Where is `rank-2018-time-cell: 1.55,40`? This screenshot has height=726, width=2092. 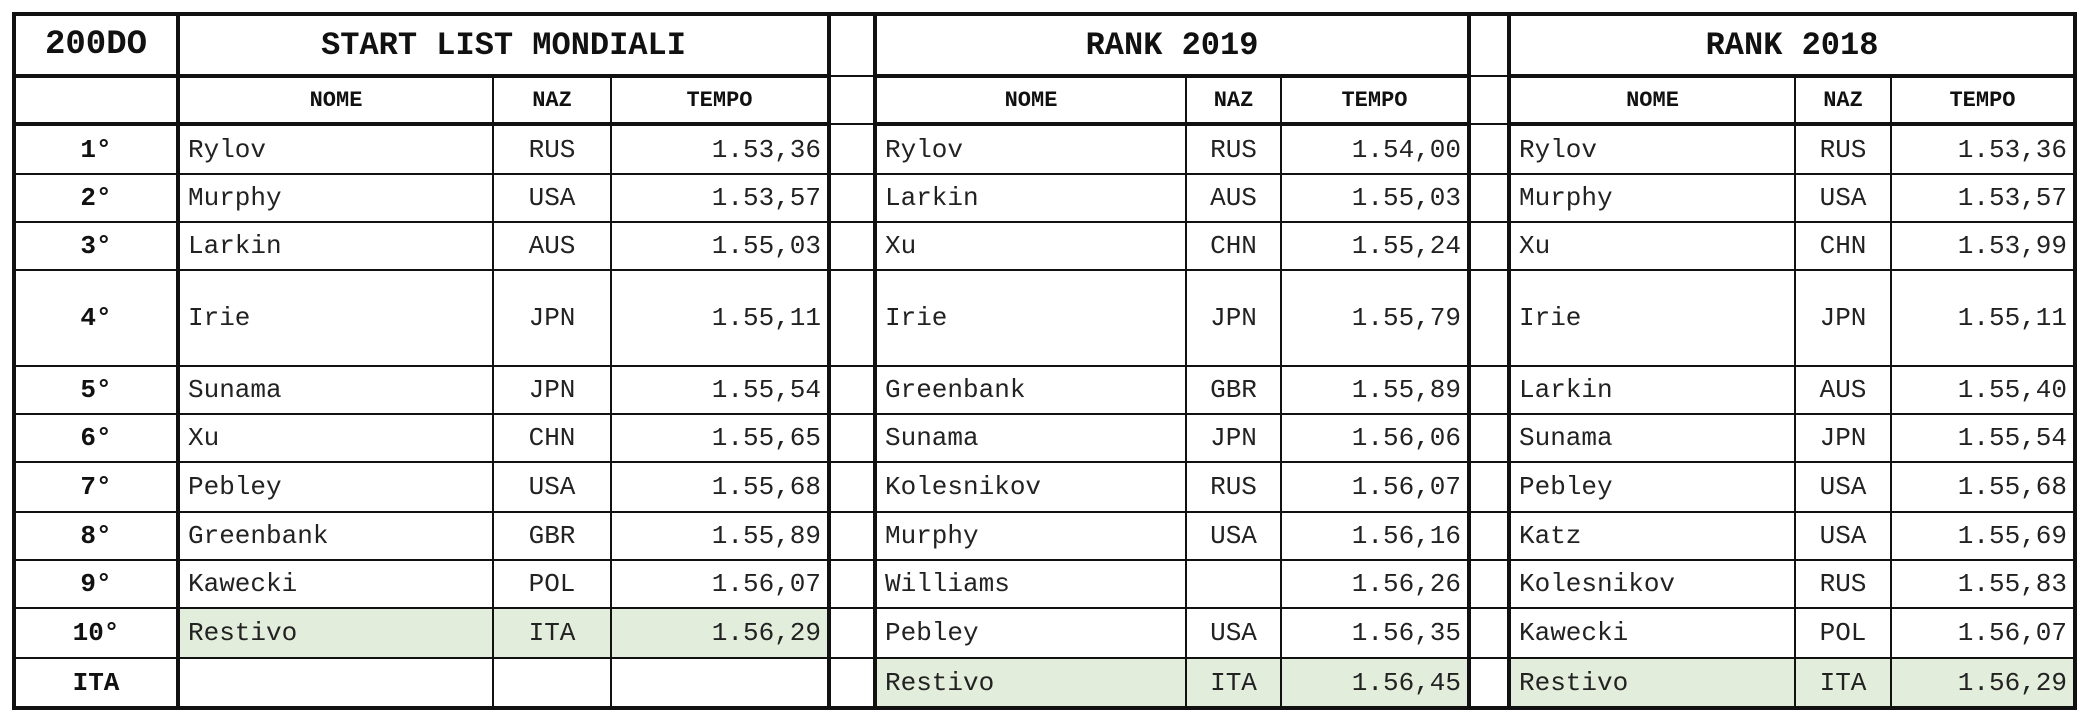
rank-2018-time-cell: 1.55,40 is located at coordinates (1983, 390).